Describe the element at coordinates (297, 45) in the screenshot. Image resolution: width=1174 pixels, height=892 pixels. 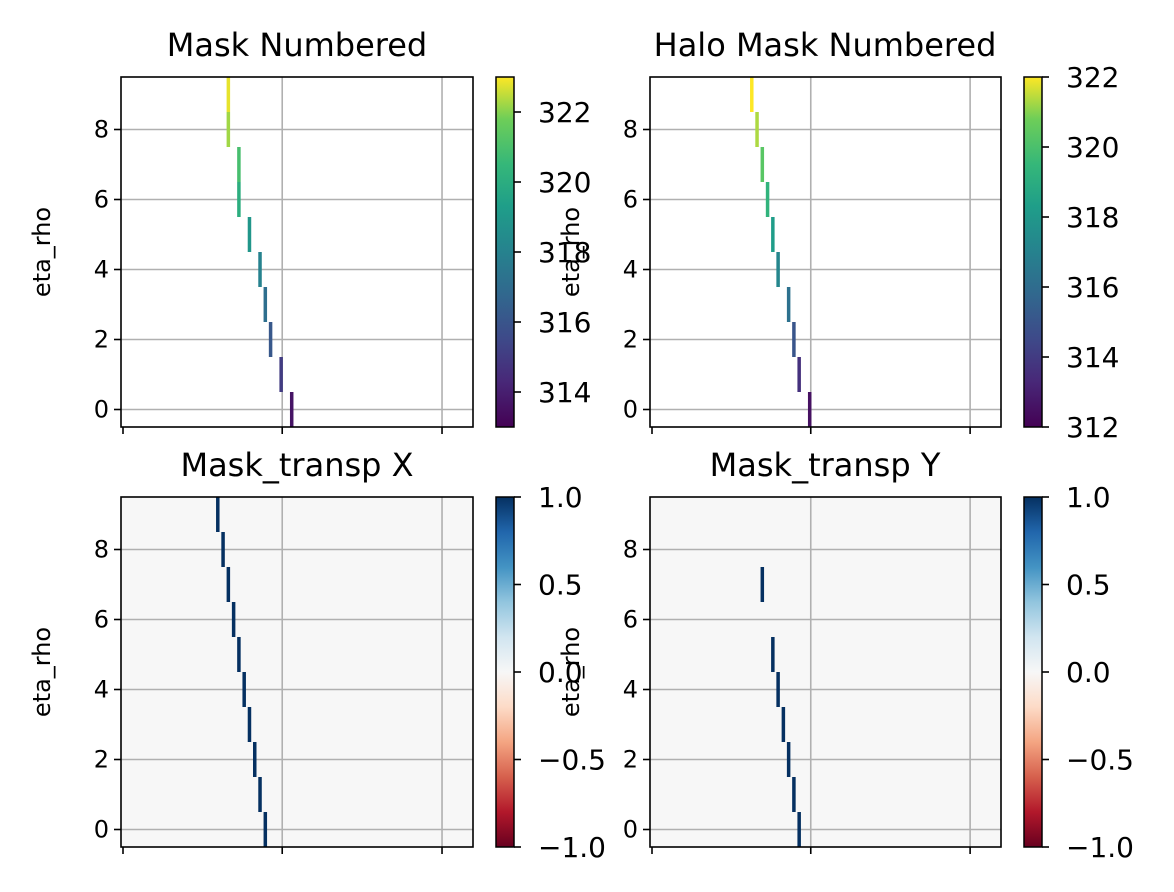
I see `panel-title: Mask Numbered` at that location.